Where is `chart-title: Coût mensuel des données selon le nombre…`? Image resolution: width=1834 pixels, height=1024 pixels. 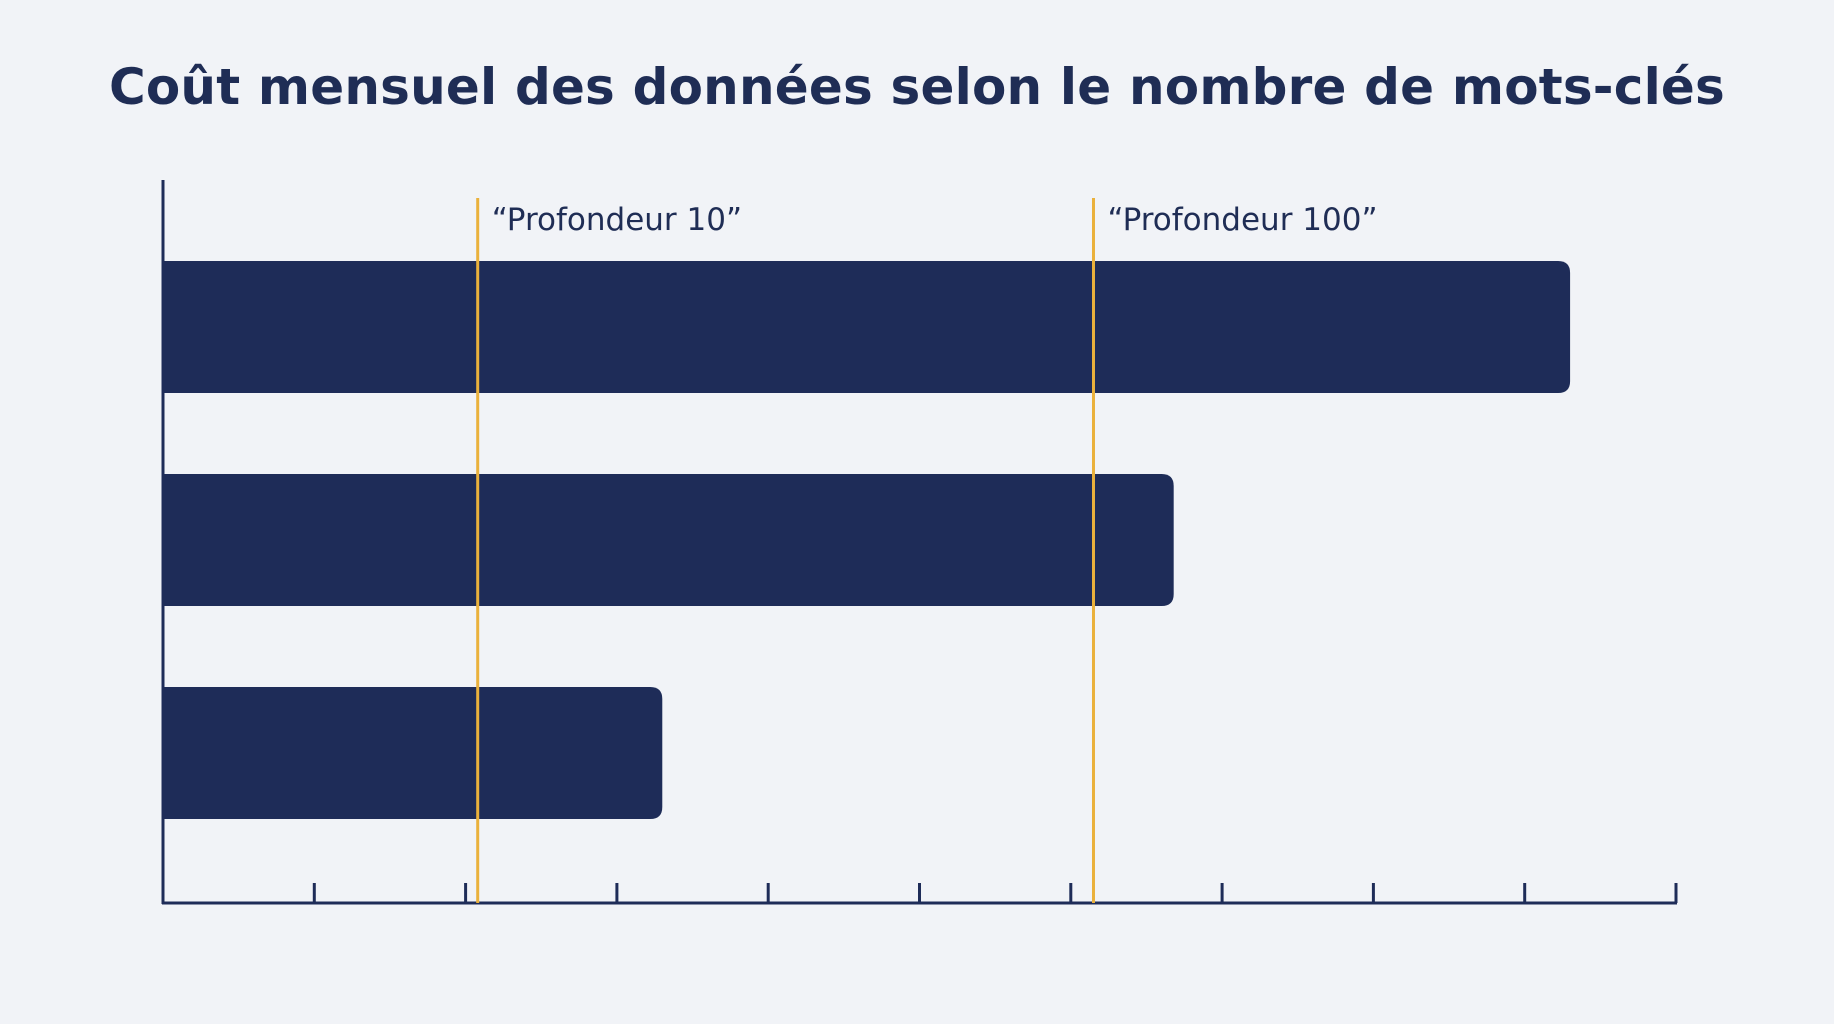
chart-title: Coût mensuel des données selon le nombre… is located at coordinates (917, 87).